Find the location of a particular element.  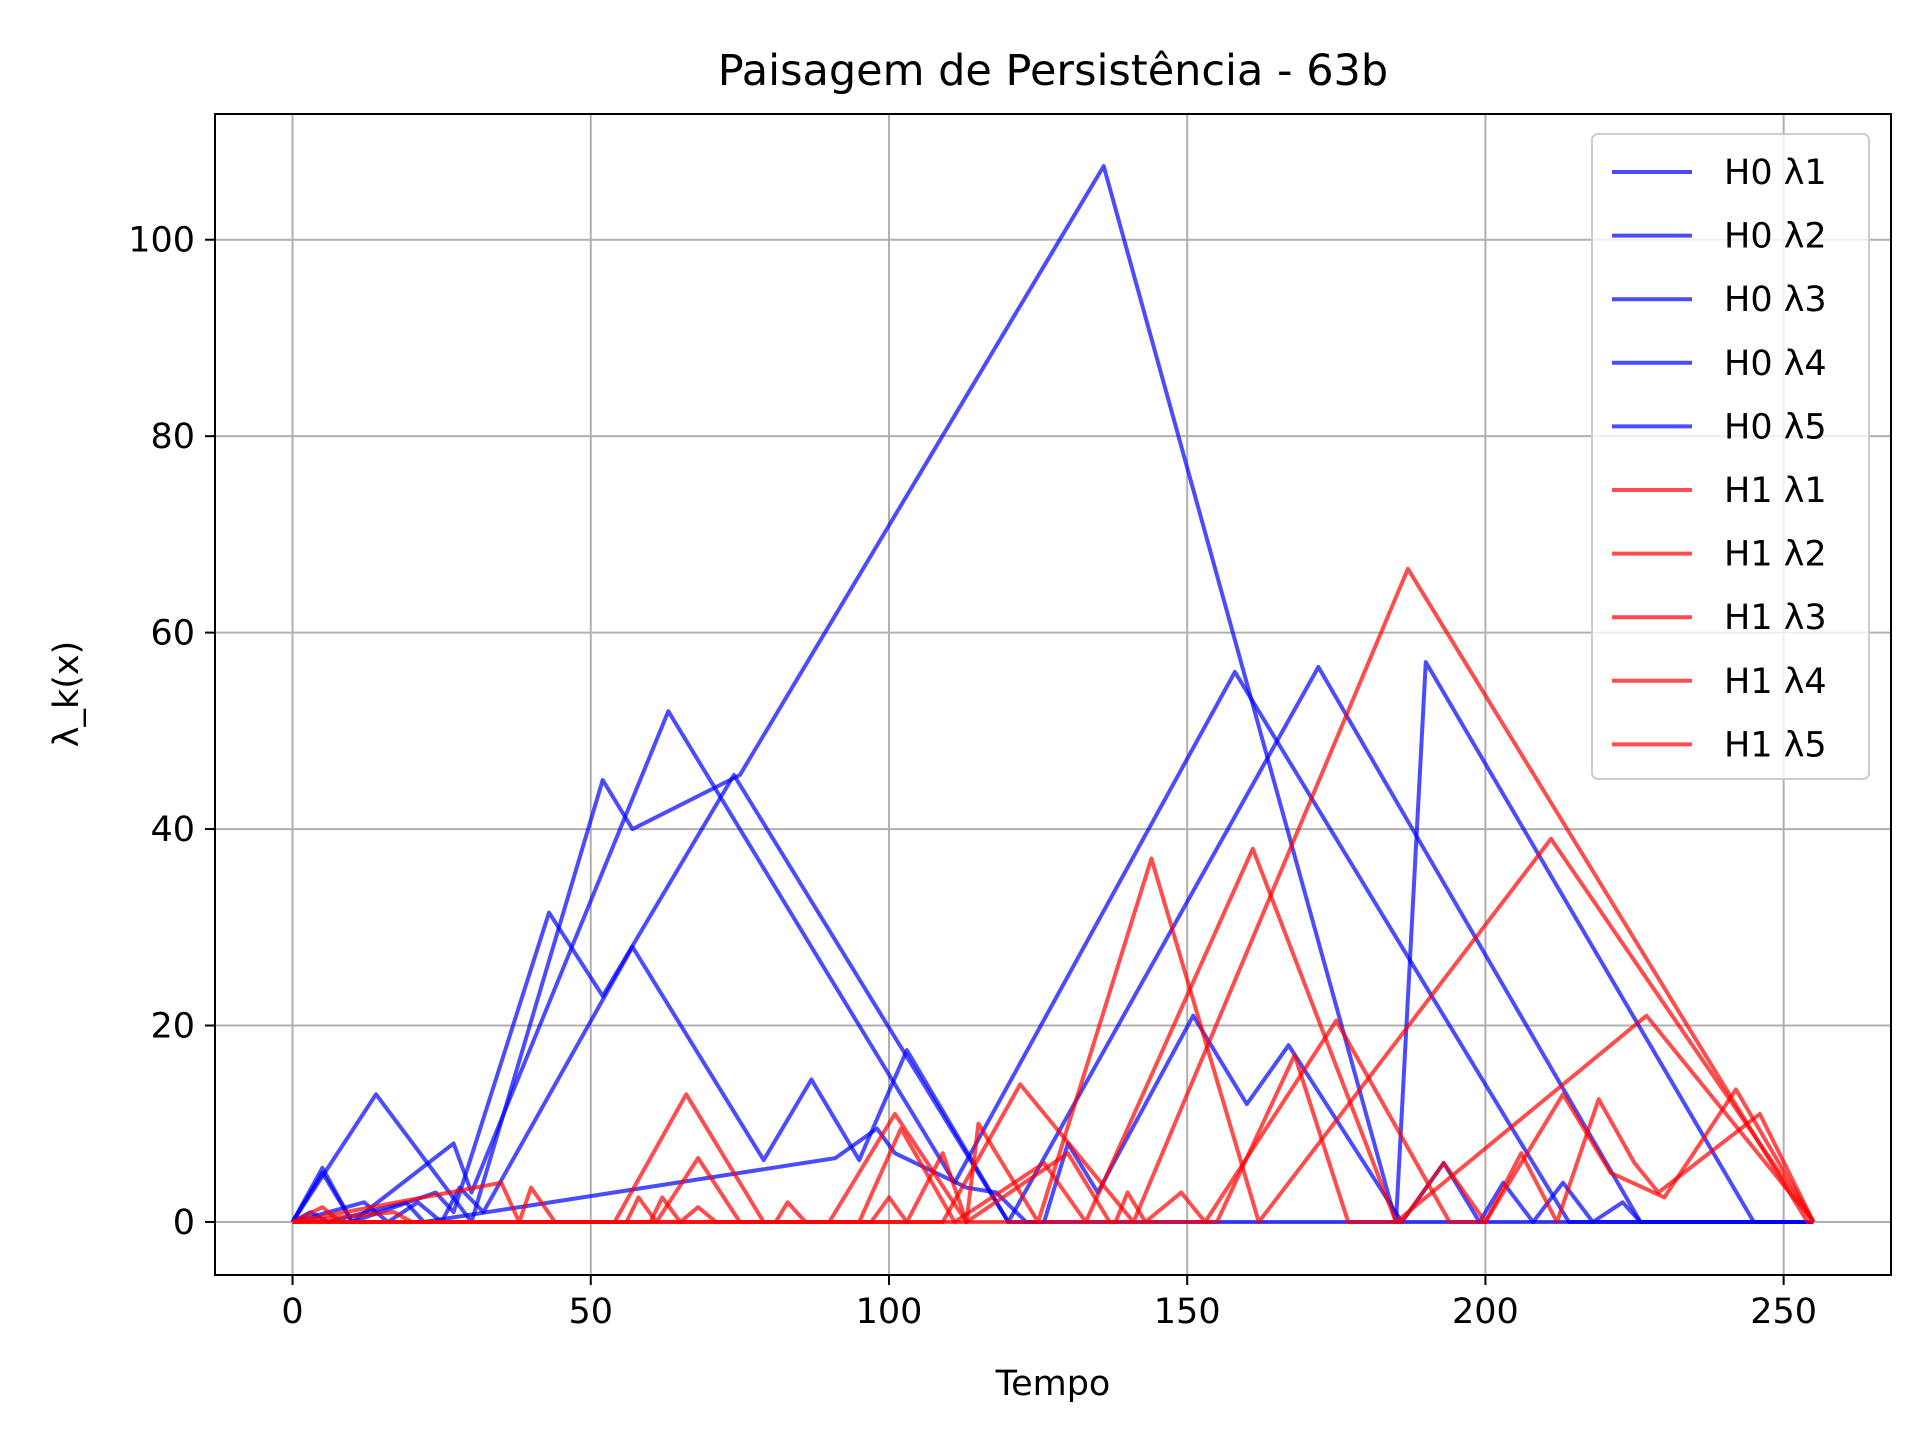

y-tick-label: 0 is located at coordinates (184, 1223).